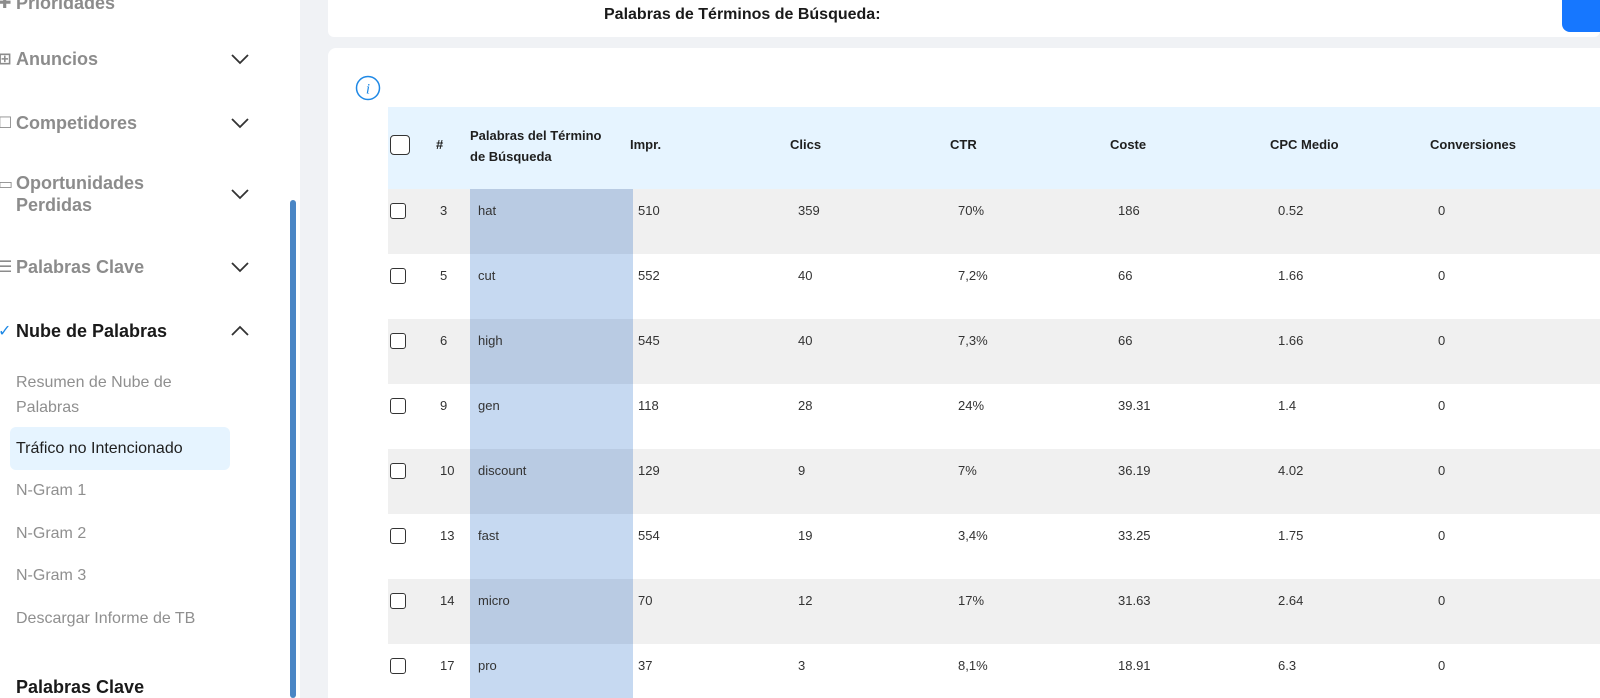  What do you see at coordinates (963, 144) in the screenshot?
I see `col-header-ctr: CTR` at bounding box center [963, 144].